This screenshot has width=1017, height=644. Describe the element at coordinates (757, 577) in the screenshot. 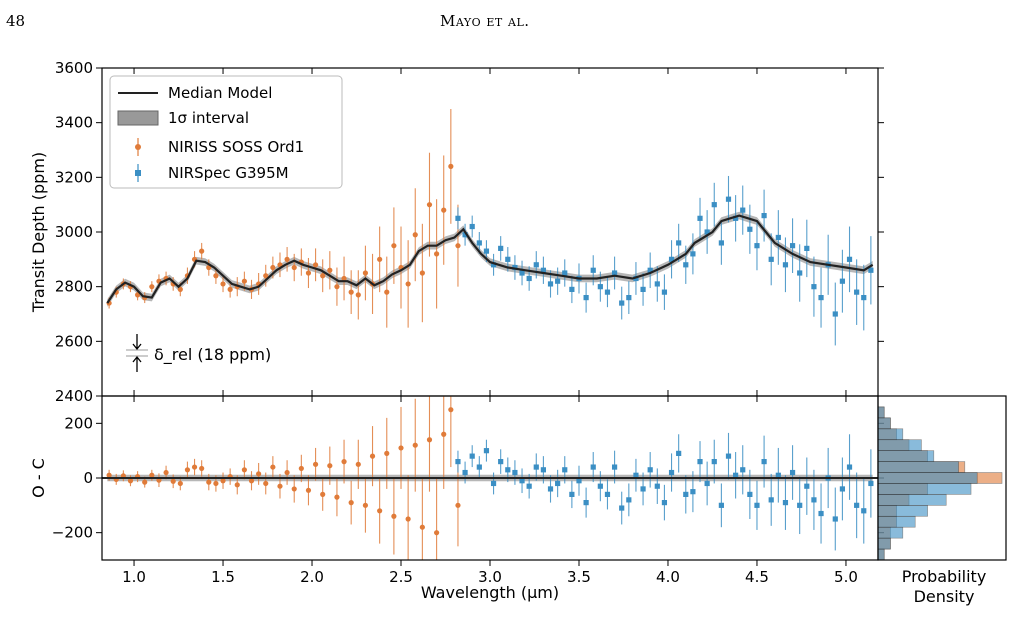

I see `x-tick-label: 4.5` at that location.